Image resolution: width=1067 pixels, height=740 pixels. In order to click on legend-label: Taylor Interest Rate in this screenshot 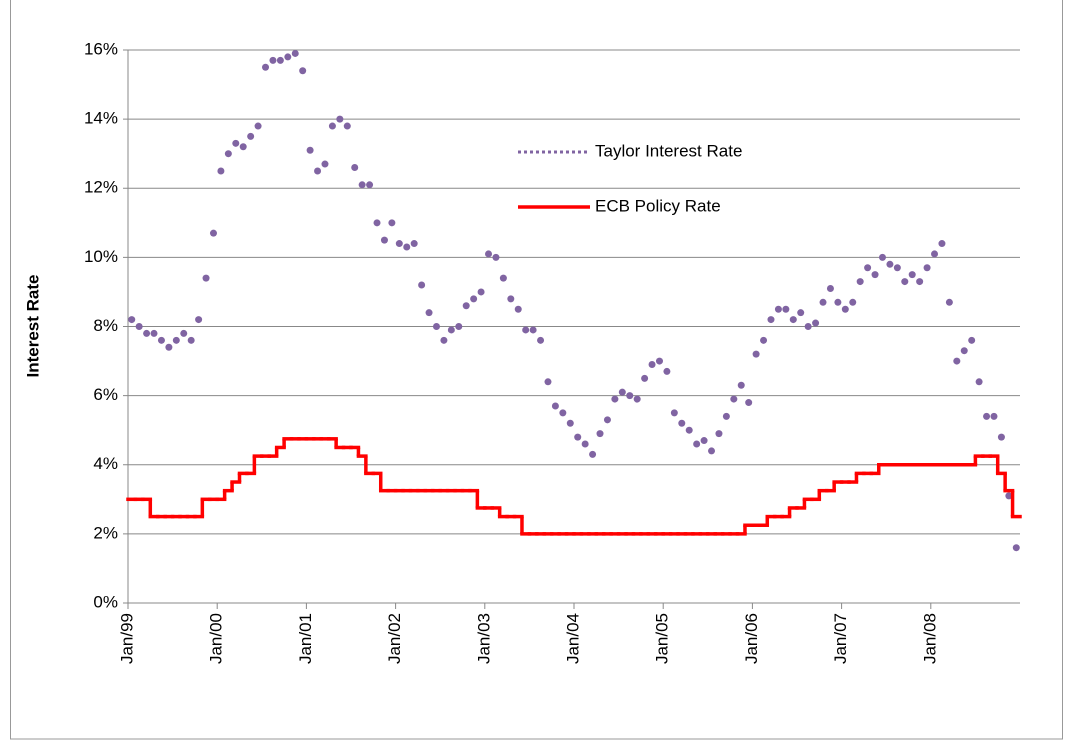, I will do `click(668, 150)`.